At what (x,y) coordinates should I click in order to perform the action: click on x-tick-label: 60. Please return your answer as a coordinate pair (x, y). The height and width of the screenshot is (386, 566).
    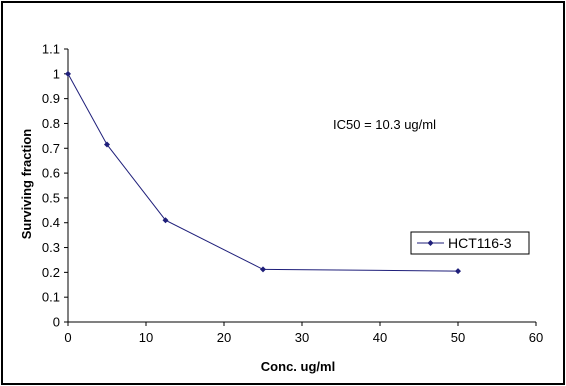
    Looking at the image, I should click on (536, 337).